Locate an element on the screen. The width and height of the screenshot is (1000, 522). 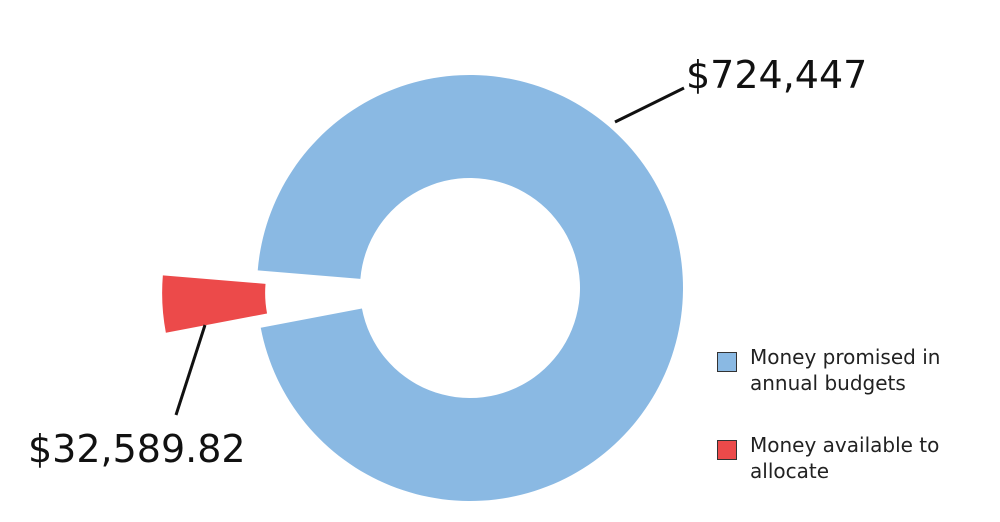
value-label: $32,589.82 is located at coordinates (137, 449).